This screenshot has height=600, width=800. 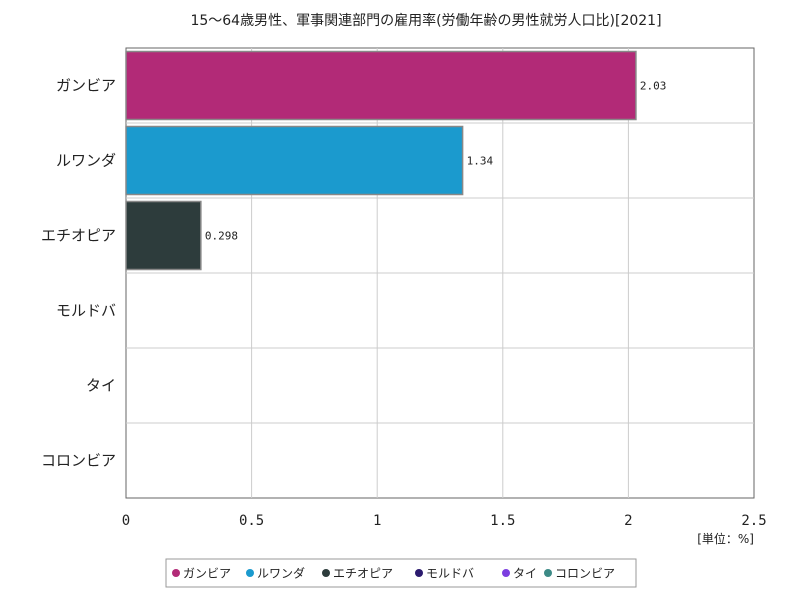 I want to click on value-label: 2.03, so click(x=653, y=86).